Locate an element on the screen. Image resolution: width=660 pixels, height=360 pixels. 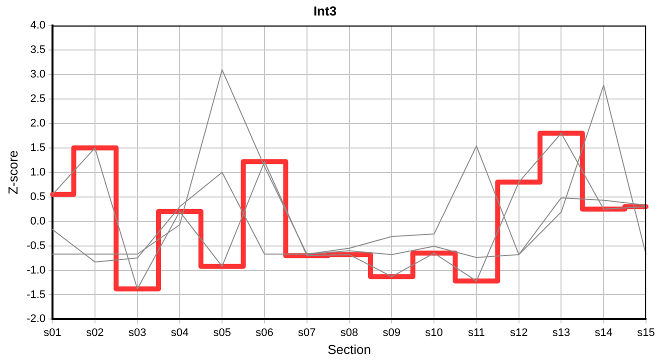
x-tick-label: s13 is located at coordinates (561, 332).